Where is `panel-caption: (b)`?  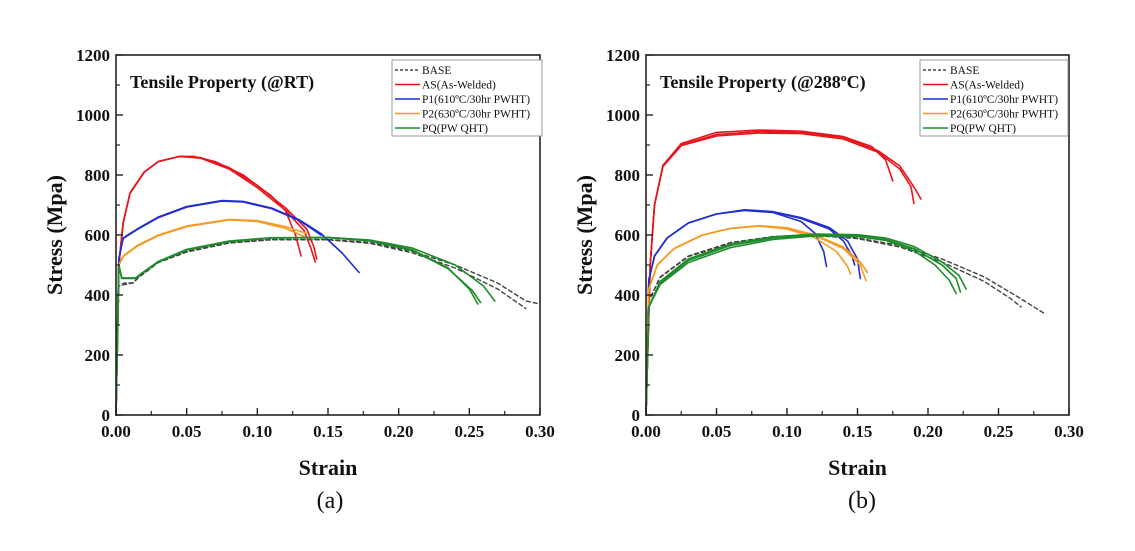 panel-caption: (b) is located at coordinates (862, 501).